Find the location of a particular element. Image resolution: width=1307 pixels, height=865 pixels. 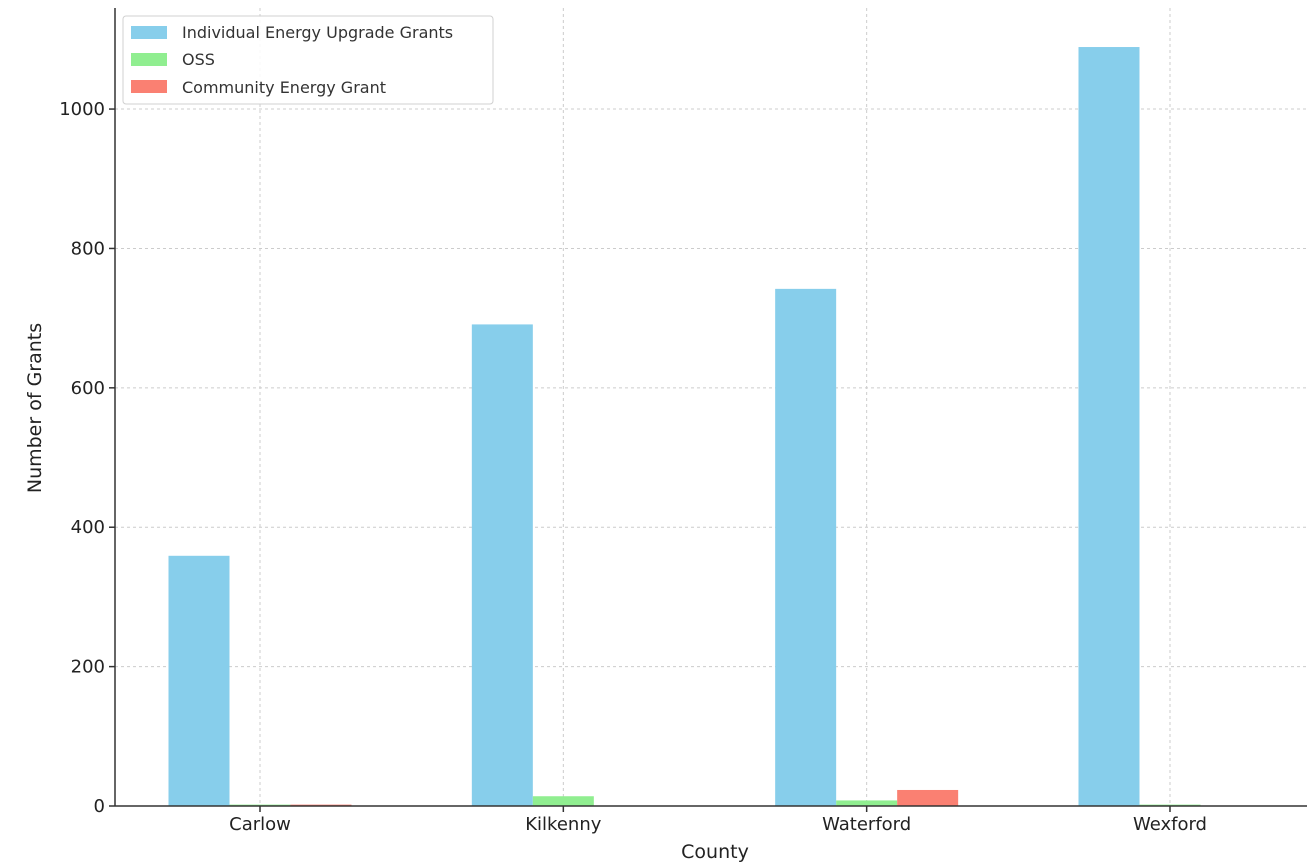

bar-individual-energy-upgrade-grants-wexford is located at coordinates (1109, 427).